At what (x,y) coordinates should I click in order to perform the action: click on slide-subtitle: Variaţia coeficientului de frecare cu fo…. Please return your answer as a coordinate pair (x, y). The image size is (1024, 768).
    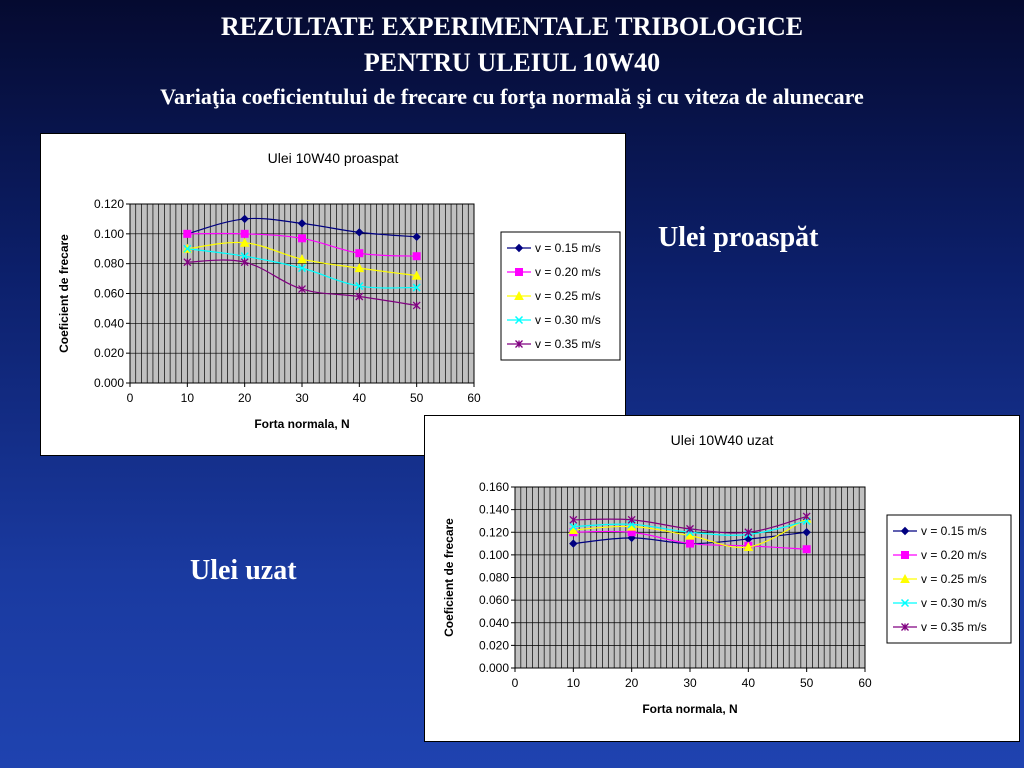
    Looking at the image, I should click on (512, 96).